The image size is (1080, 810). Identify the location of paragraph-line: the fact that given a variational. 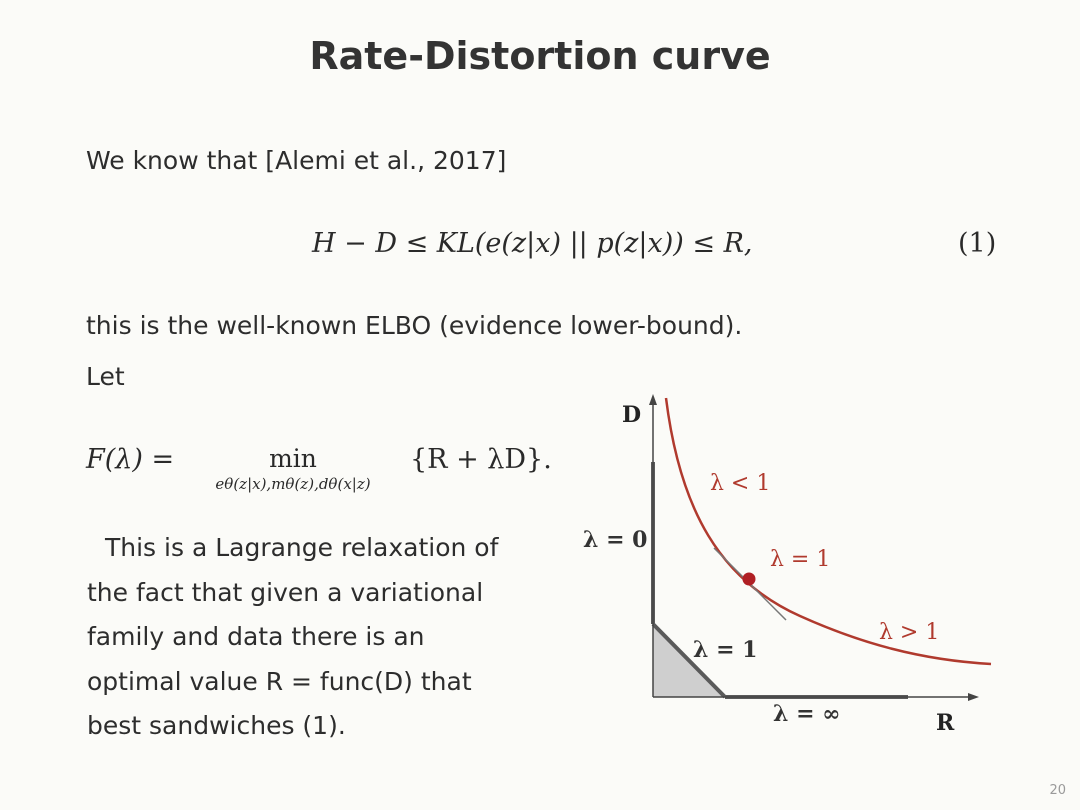
(285, 592).